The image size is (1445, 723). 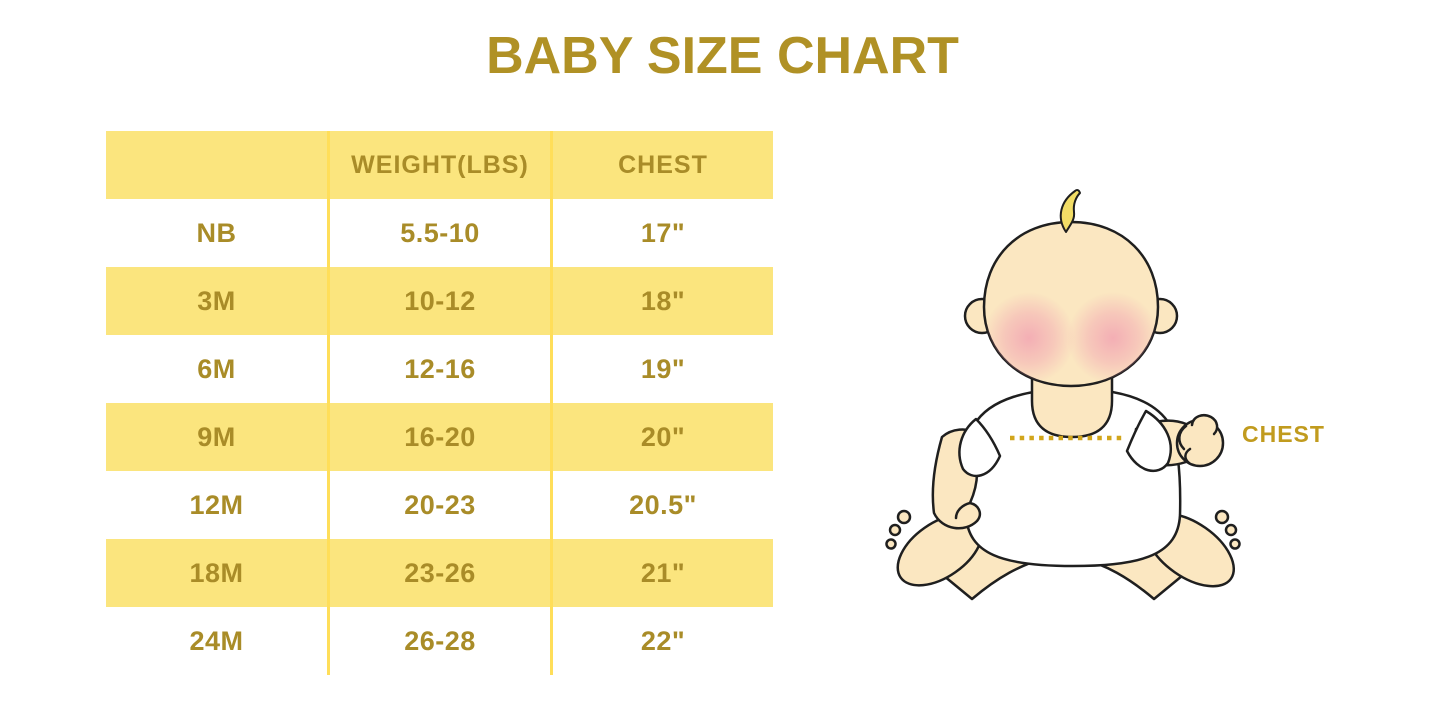 What do you see at coordinates (722, 56) in the screenshot?
I see `page-title: BABY SIZE CHART` at bounding box center [722, 56].